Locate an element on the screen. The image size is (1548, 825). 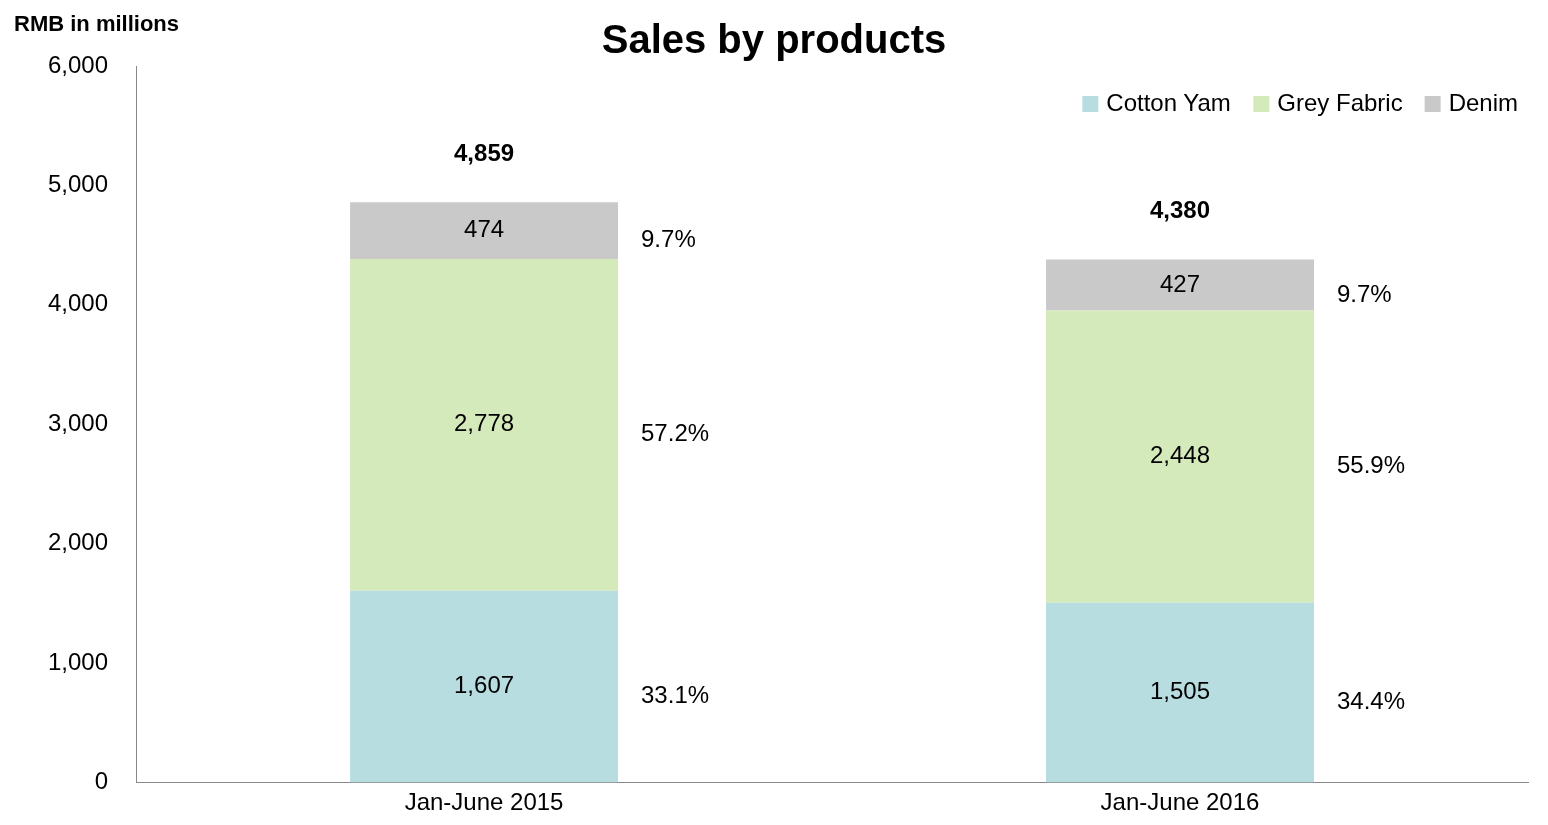
chart-title: Sales by products is located at coordinates (774, 39).